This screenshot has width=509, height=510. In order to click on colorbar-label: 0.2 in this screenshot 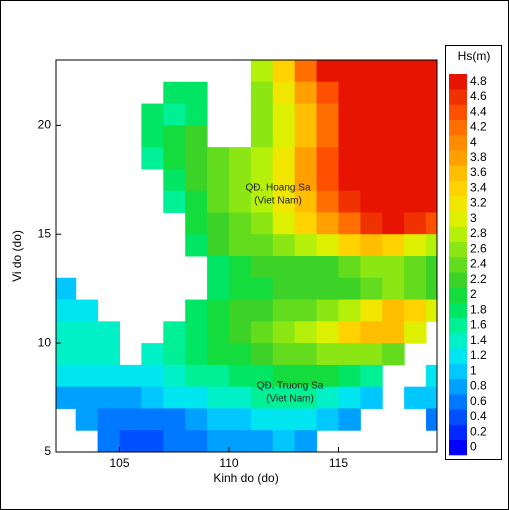, I will do `click(478, 431)`.